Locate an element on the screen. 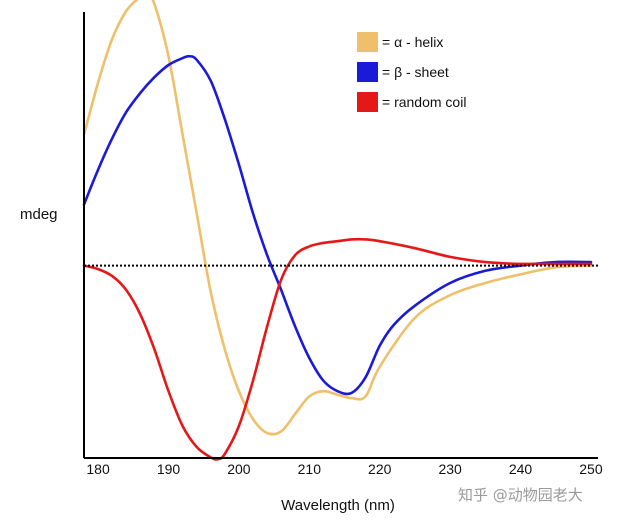 This screenshot has height=520, width=626. legend: = α - helix = β - sheet = random coil is located at coordinates (411, 72).